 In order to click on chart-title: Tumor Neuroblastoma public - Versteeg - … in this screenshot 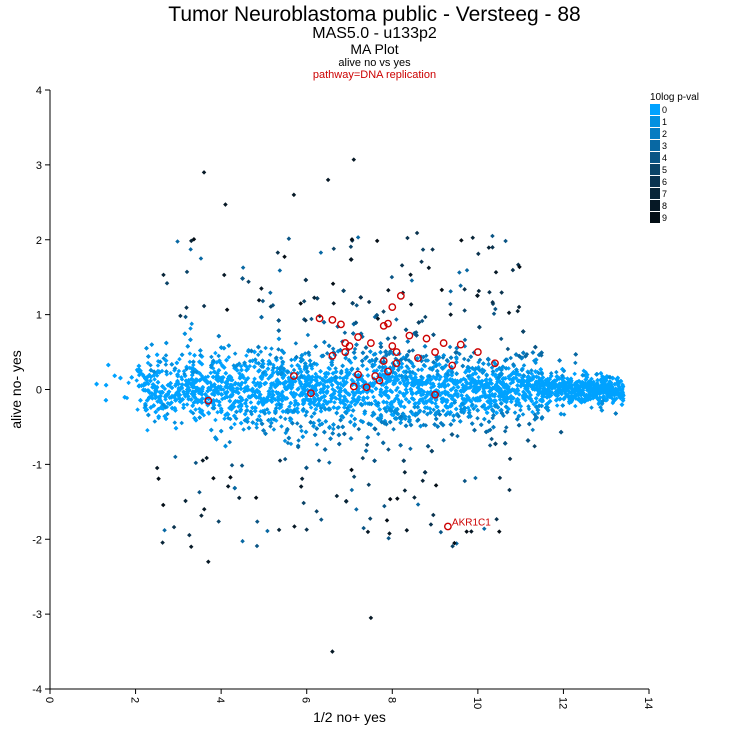, I will do `click(374, 14)`.